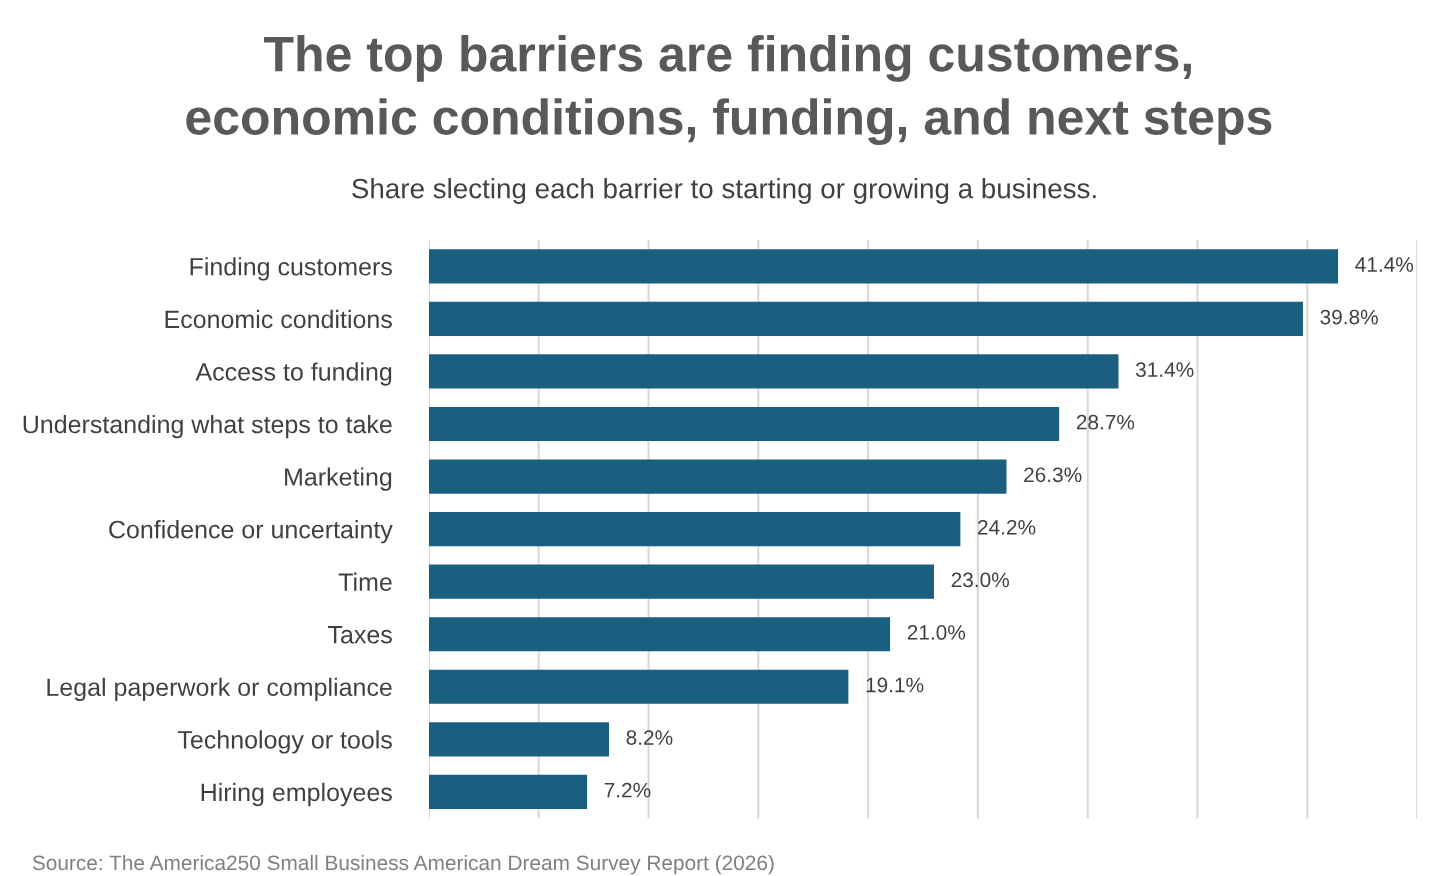 This screenshot has width=1449, height=876. Describe the element at coordinates (207, 426) in the screenshot. I see `y-tick-label: Understanding what steps to take` at that location.